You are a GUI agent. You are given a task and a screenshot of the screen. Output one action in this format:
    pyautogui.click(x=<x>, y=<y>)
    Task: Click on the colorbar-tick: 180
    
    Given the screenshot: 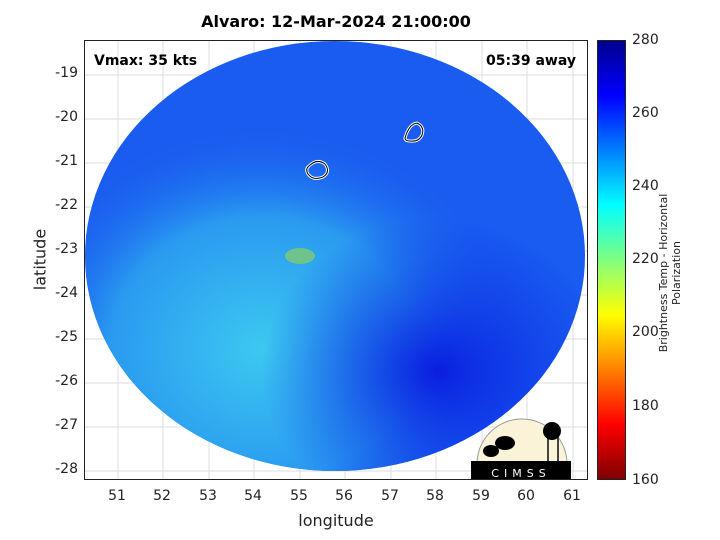 What is the action you would take?
    pyautogui.click(x=645, y=406)
    